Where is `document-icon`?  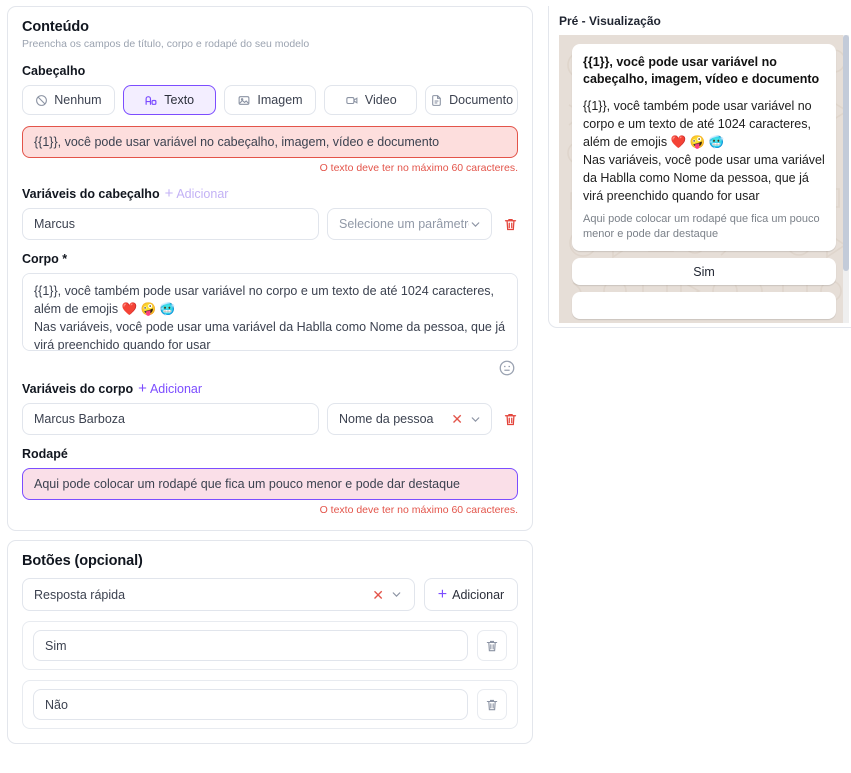
document-icon is located at coordinates (436, 100).